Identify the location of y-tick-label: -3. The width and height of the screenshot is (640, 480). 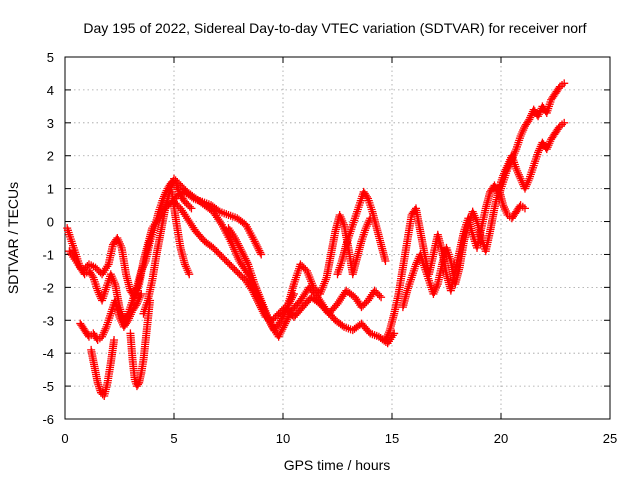
(48, 320).